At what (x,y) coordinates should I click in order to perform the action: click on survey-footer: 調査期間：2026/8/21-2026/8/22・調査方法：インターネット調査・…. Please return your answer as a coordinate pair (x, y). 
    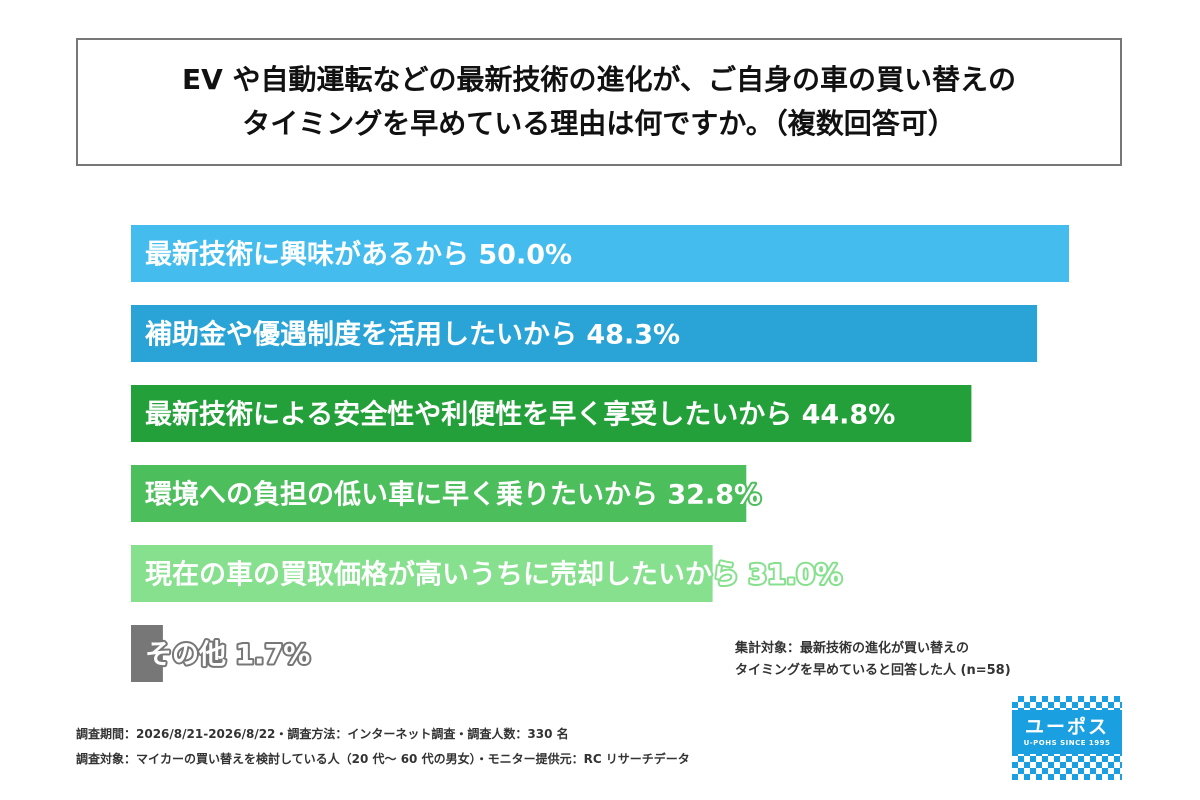
    Looking at the image, I should click on (383, 747).